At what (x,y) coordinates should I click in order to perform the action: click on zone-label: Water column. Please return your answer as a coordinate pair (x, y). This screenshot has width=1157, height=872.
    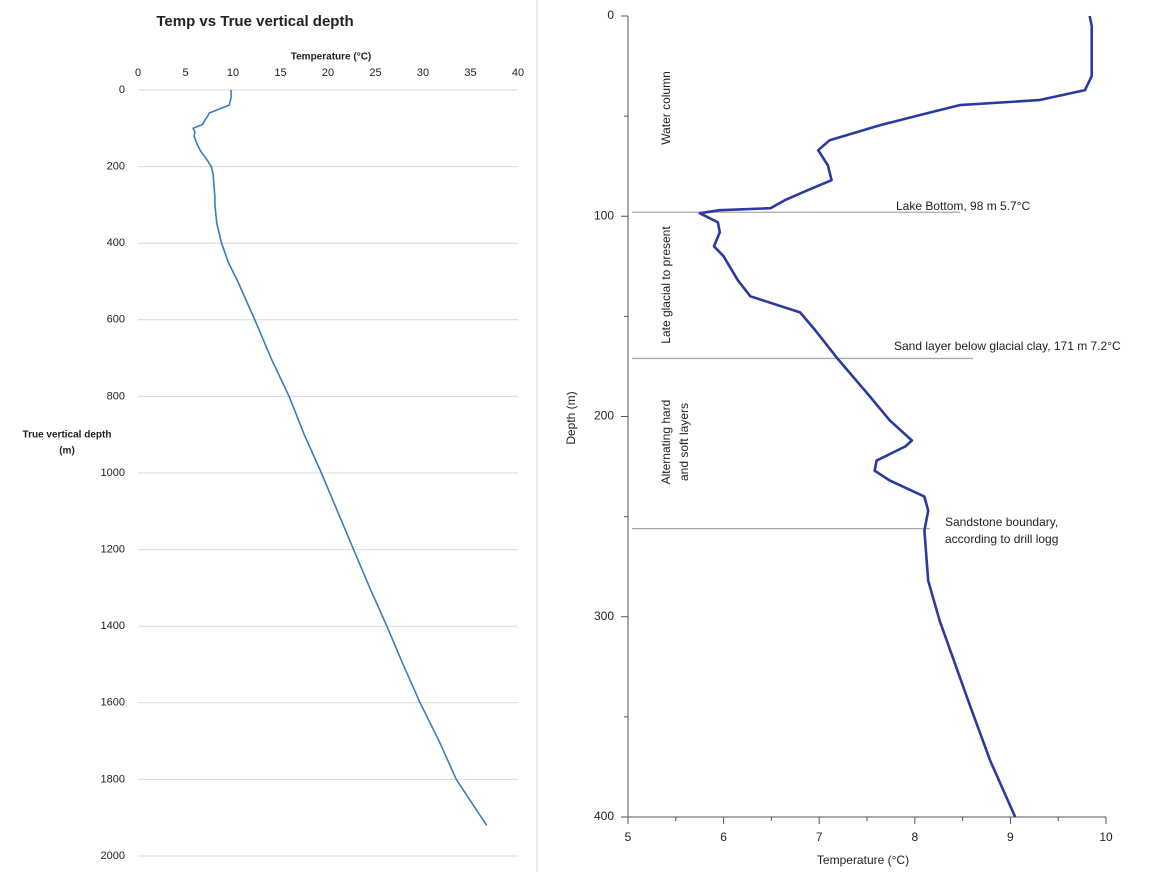
    Looking at the image, I should click on (666, 108).